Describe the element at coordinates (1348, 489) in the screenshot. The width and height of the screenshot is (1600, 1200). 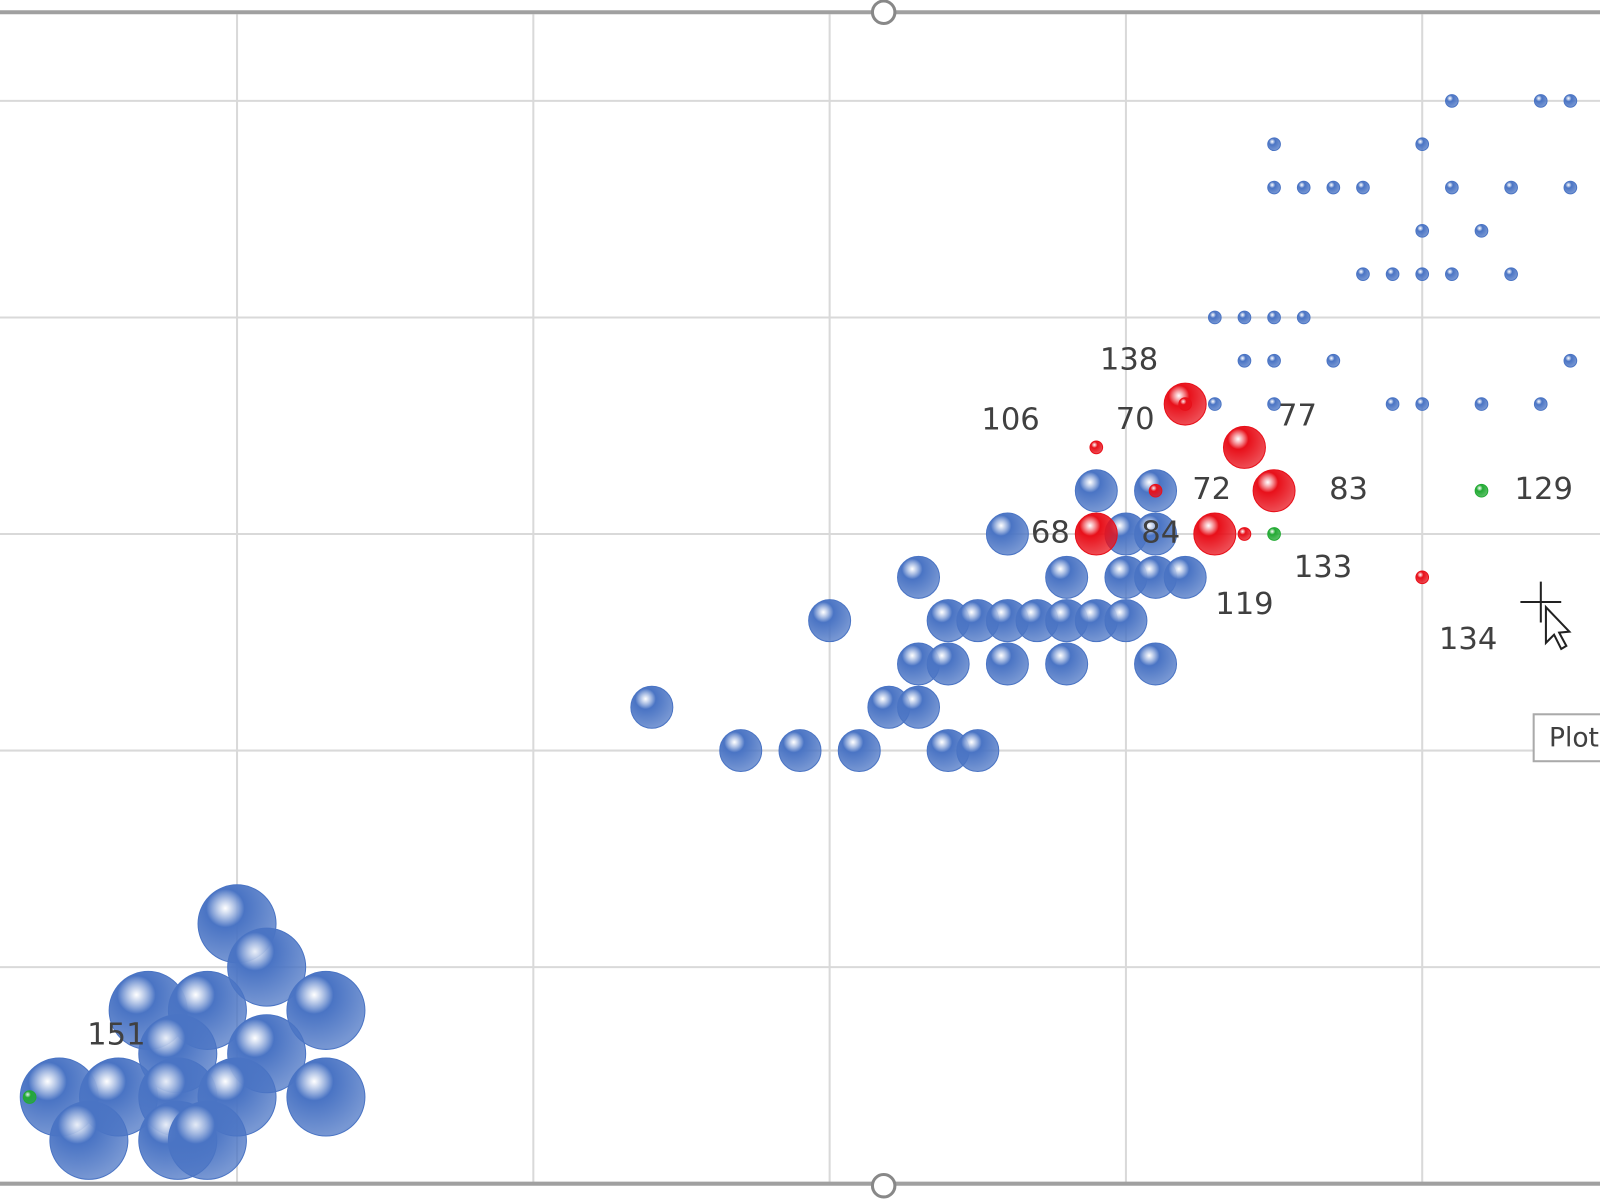
I see `data-label: 83` at that location.